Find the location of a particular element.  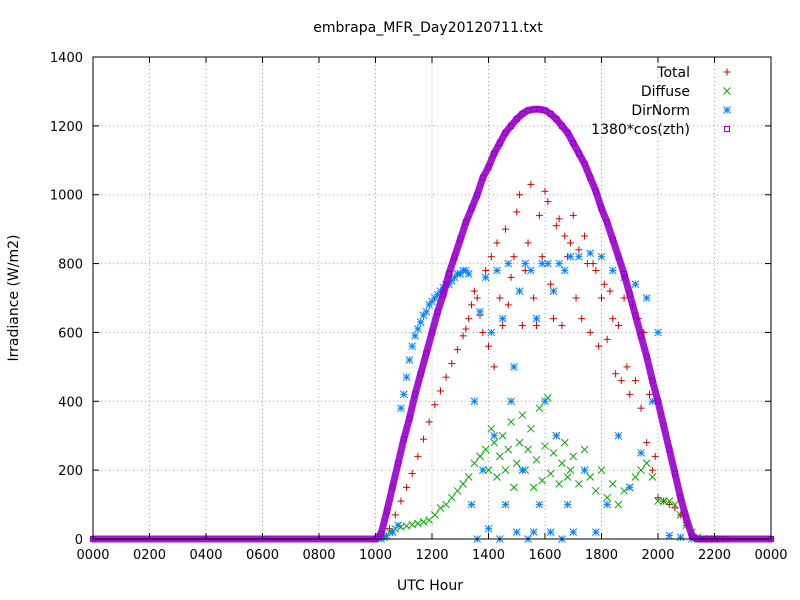

y-tick-label: 0 is located at coordinates (79, 540).